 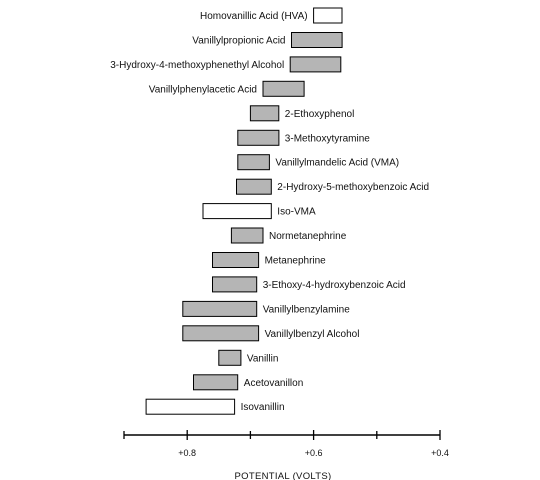 I want to click on range-bar-2-ethoxyphenol, so click(x=264, y=113).